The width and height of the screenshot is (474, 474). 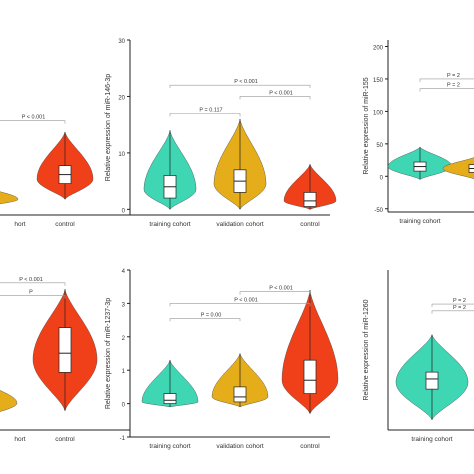 I want to click on p-value-label: P = 0.00, so click(x=211, y=315).